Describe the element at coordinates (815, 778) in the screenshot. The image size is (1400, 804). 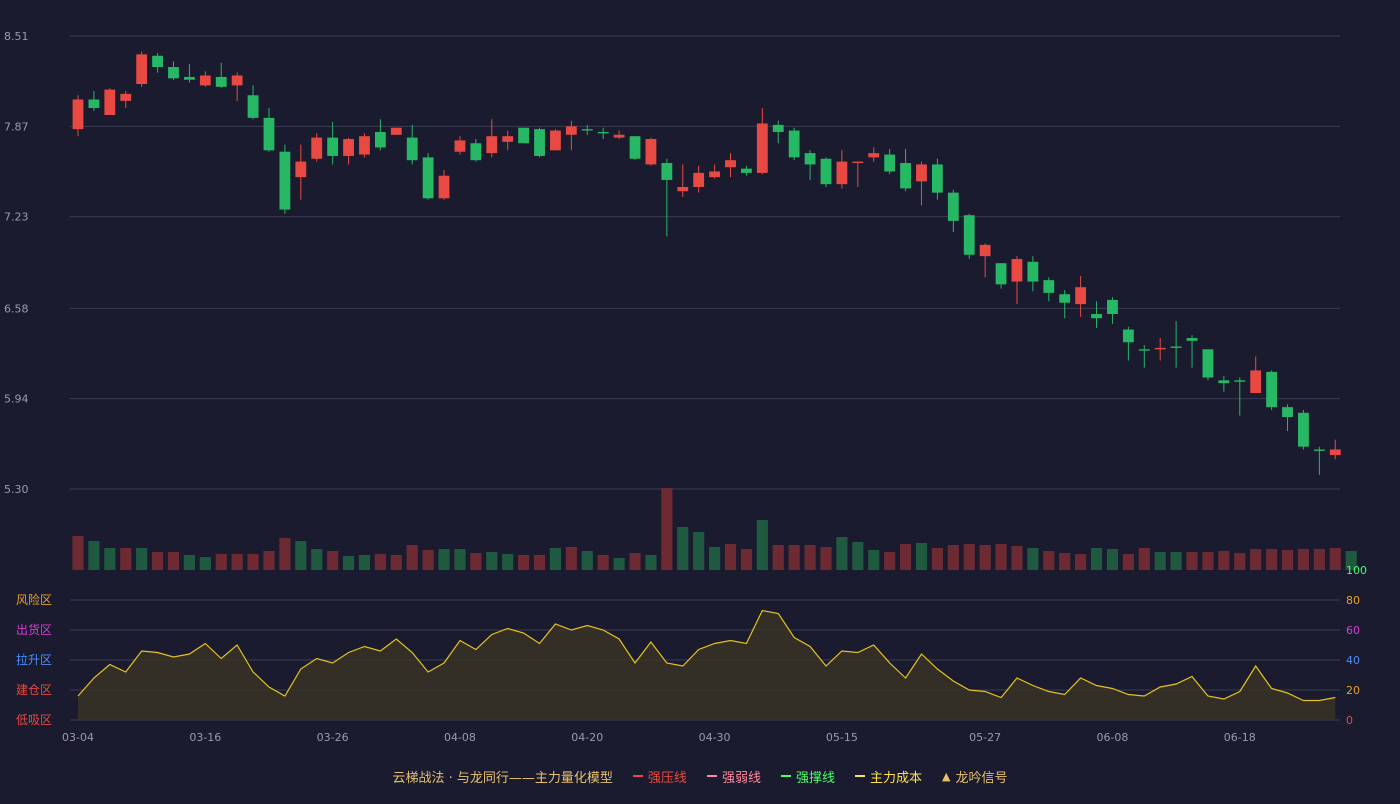
I see `legend-label: 强撑线` at that location.